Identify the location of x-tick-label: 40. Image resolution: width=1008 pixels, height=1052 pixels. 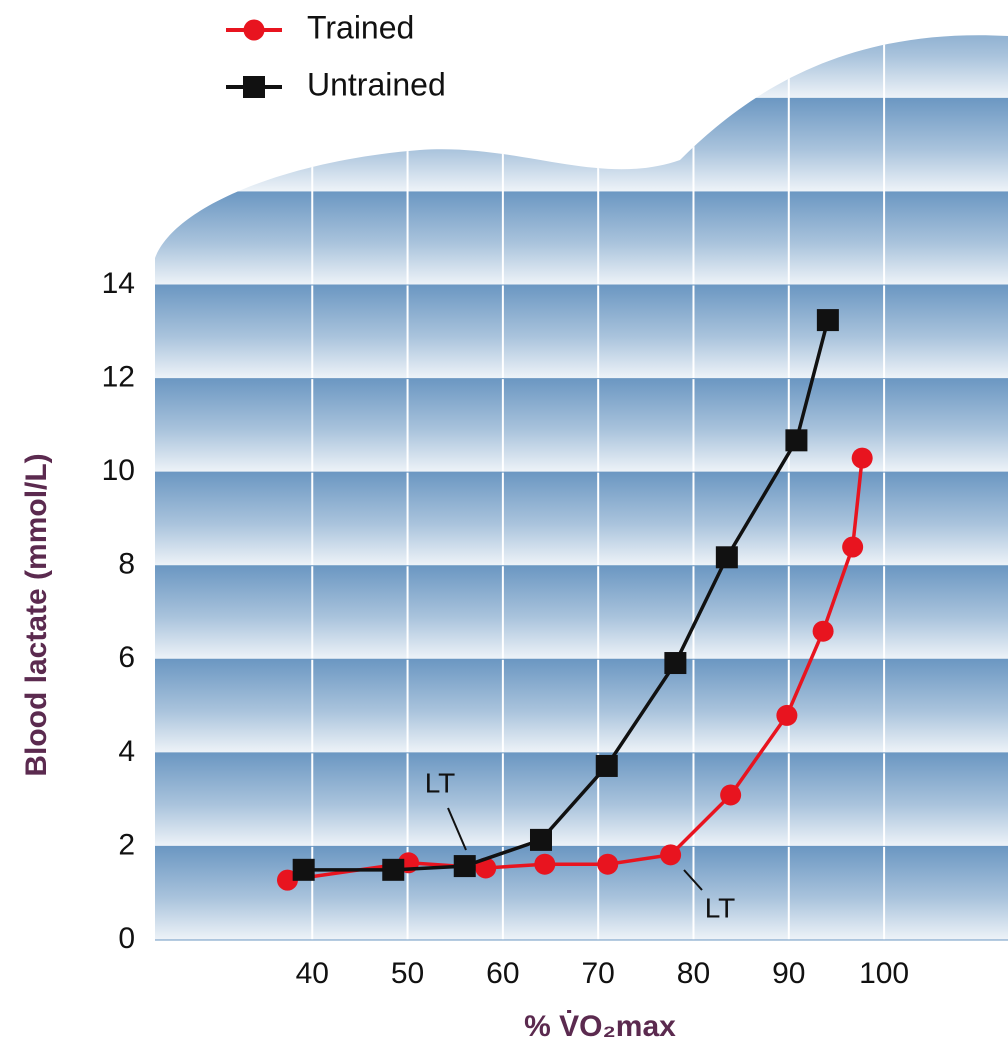
(312, 973).